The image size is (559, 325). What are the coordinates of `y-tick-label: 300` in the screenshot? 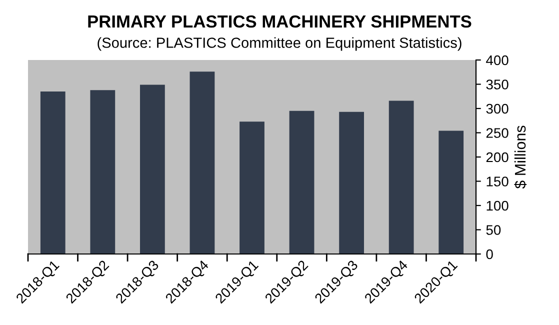 It's located at (497, 109).